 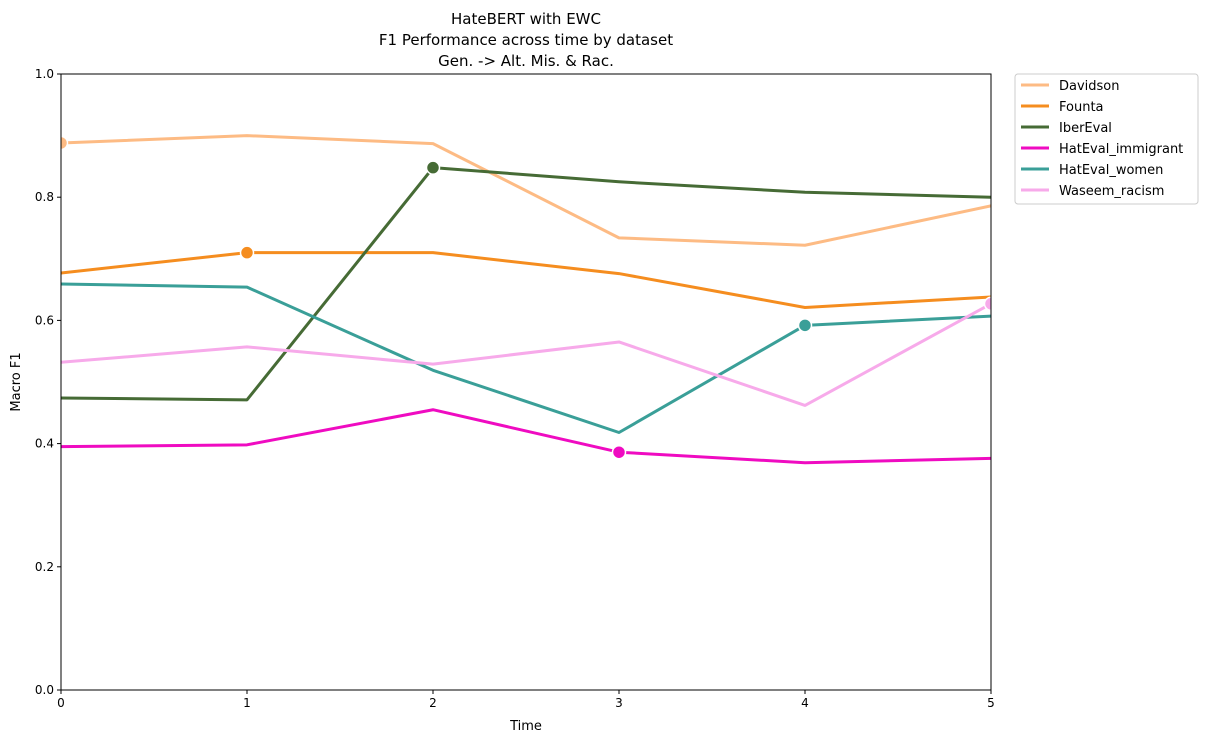 I want to click on series-line-davidson, so click(x=526, y=190).